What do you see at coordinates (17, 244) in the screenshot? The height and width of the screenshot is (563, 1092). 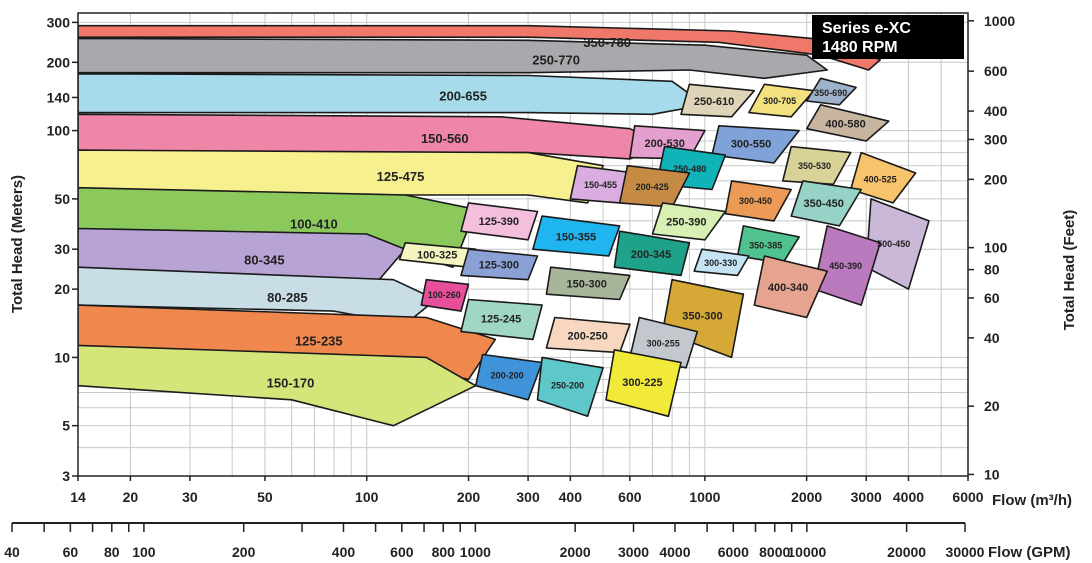 I see `y-axis-left-label: Total Head (Meters)` at bounding box center [17, 244].